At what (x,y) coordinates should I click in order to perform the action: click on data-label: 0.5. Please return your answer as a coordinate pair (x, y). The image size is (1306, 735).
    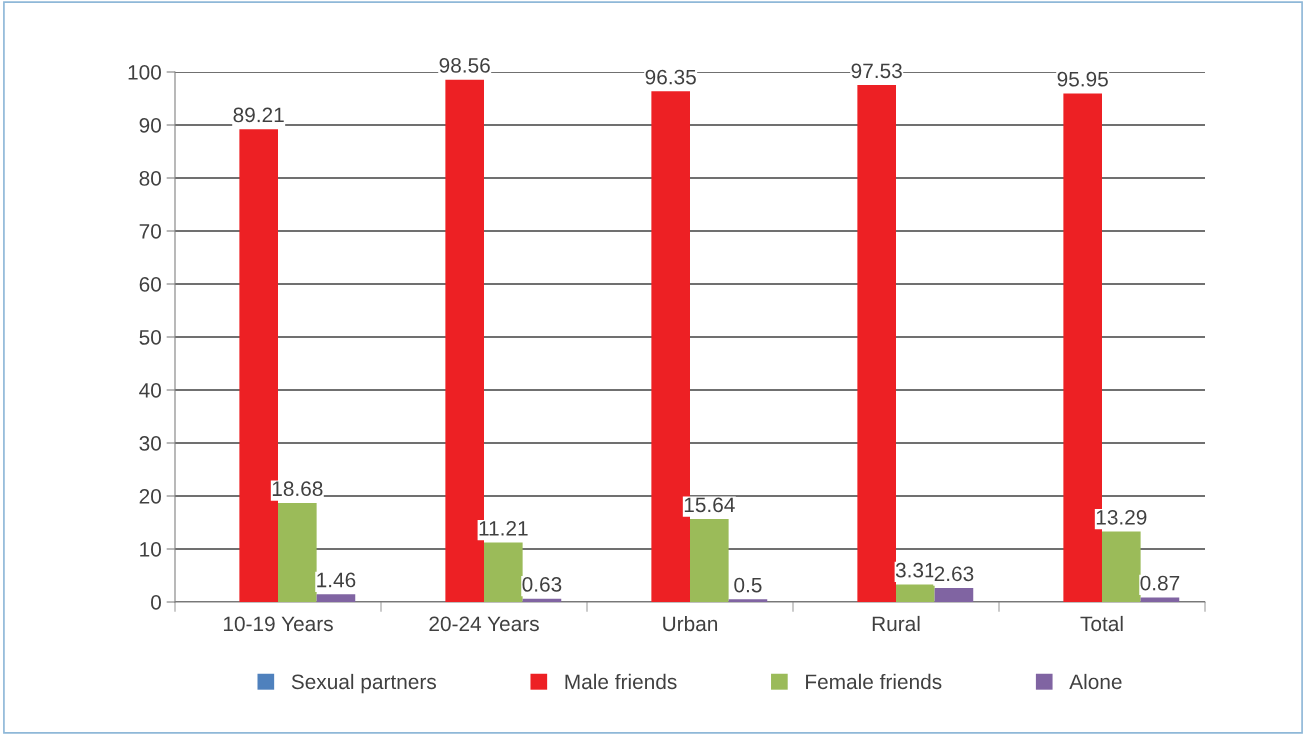
    Looking at the image, I should click on (748, 585).